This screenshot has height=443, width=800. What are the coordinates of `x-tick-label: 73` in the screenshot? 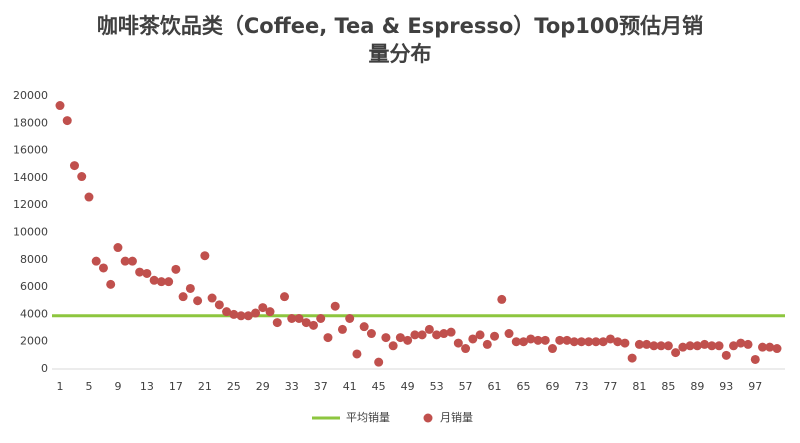 It's located at (581, 386).